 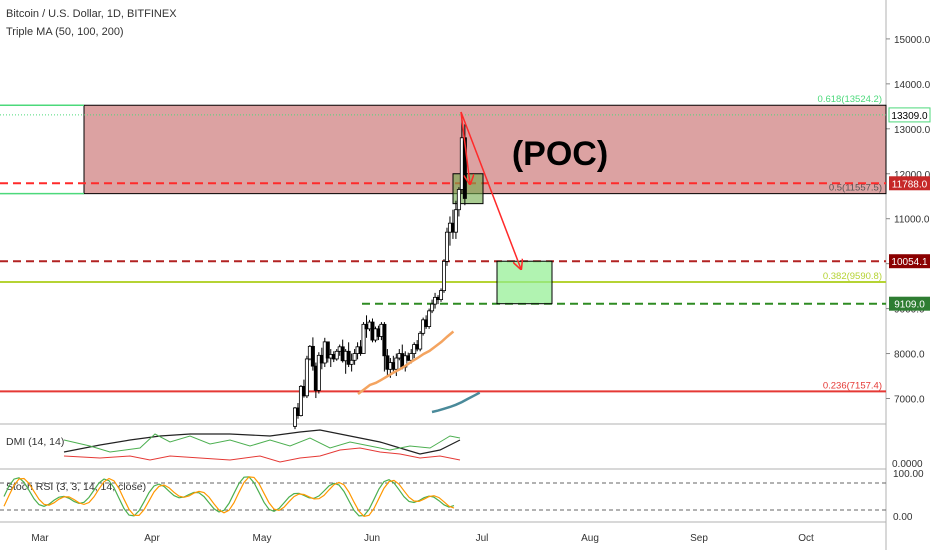 I want to click on price-tag-label: 9109.0, so click(x=909, y=305).